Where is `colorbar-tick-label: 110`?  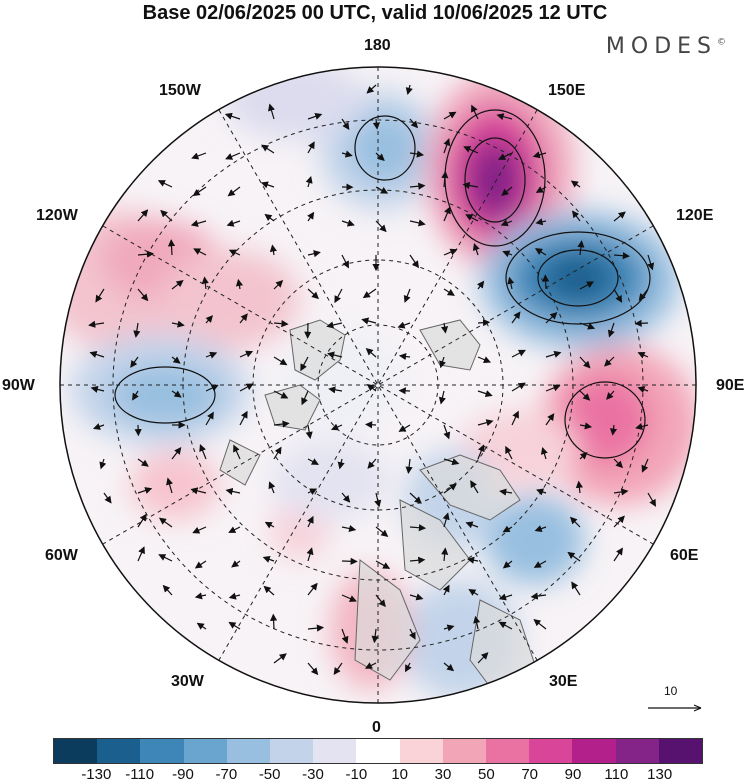
colorbar-tick-label: 110 is located at coordinates (616, 774).